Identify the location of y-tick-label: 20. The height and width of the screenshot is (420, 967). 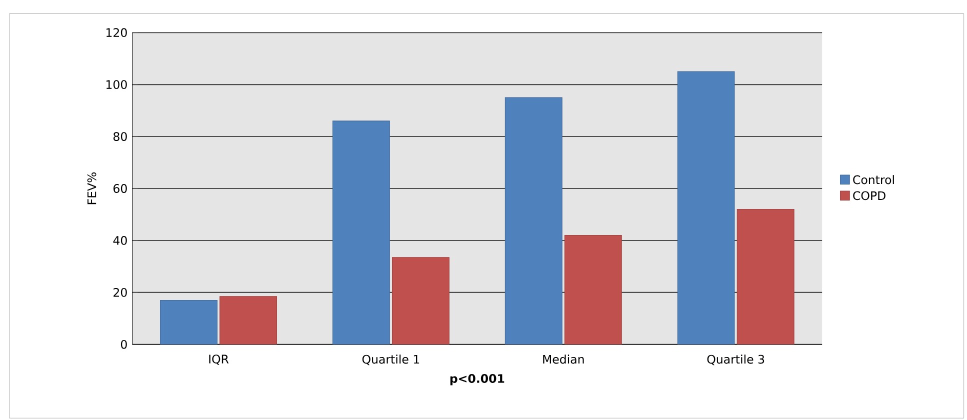
(120, 292).